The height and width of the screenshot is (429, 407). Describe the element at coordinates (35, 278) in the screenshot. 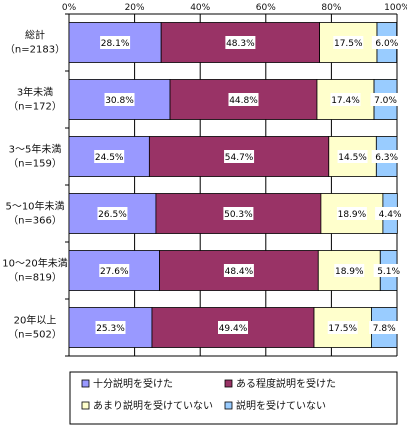

I see `category-n-label: （n=819）` at that location.